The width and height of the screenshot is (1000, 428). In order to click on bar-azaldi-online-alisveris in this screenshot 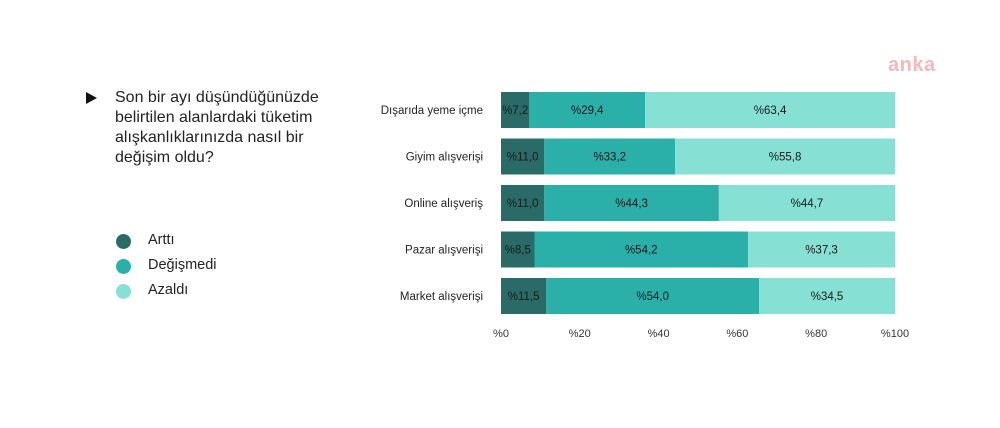, I will do `click(806, 203)`.